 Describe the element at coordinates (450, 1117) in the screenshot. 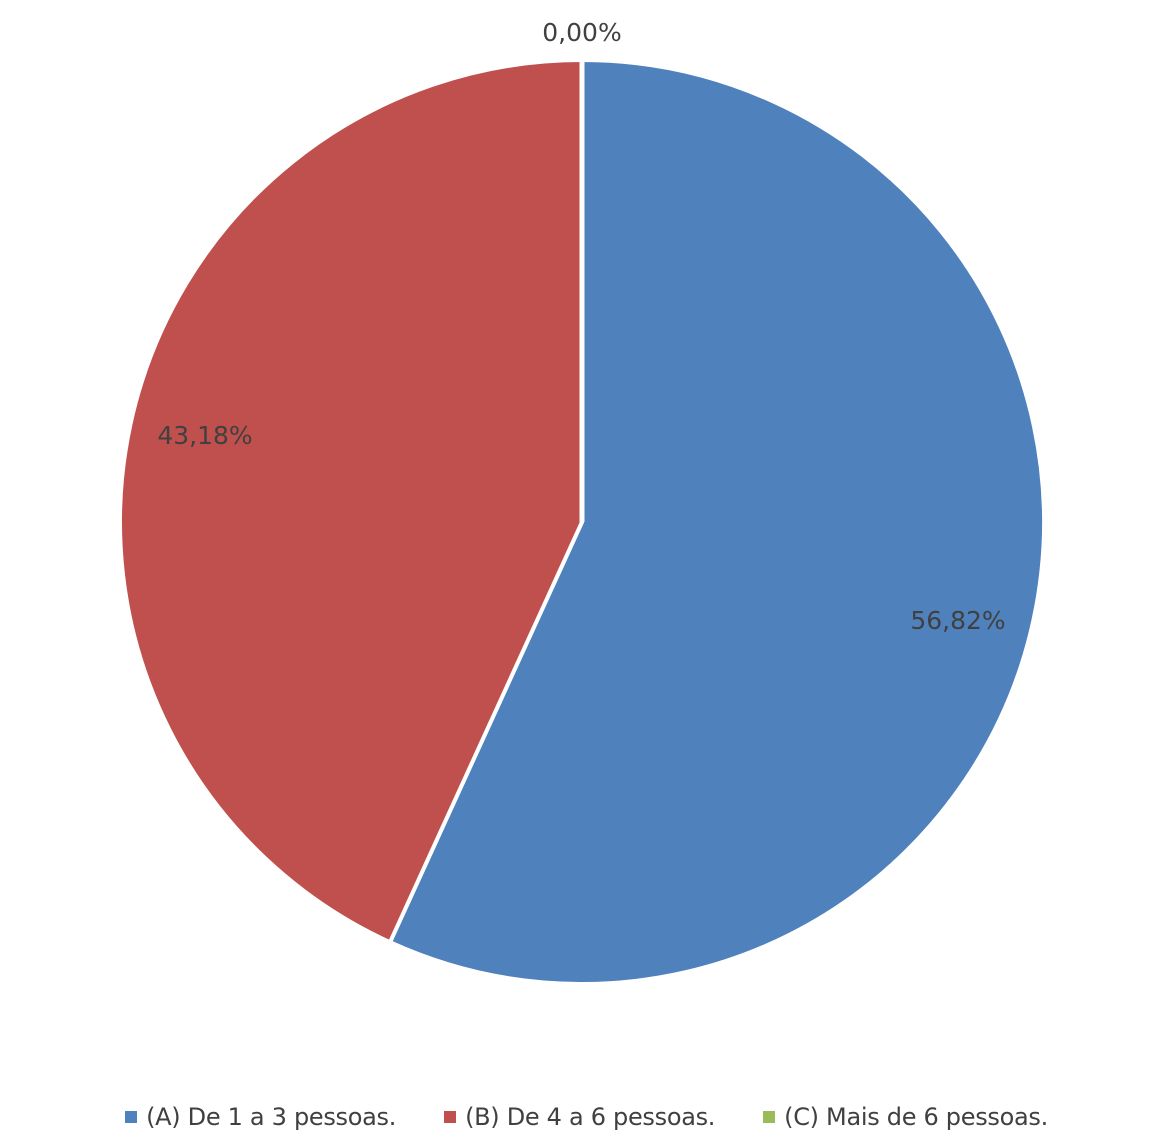

I see `legend-swatch-b` at that location.